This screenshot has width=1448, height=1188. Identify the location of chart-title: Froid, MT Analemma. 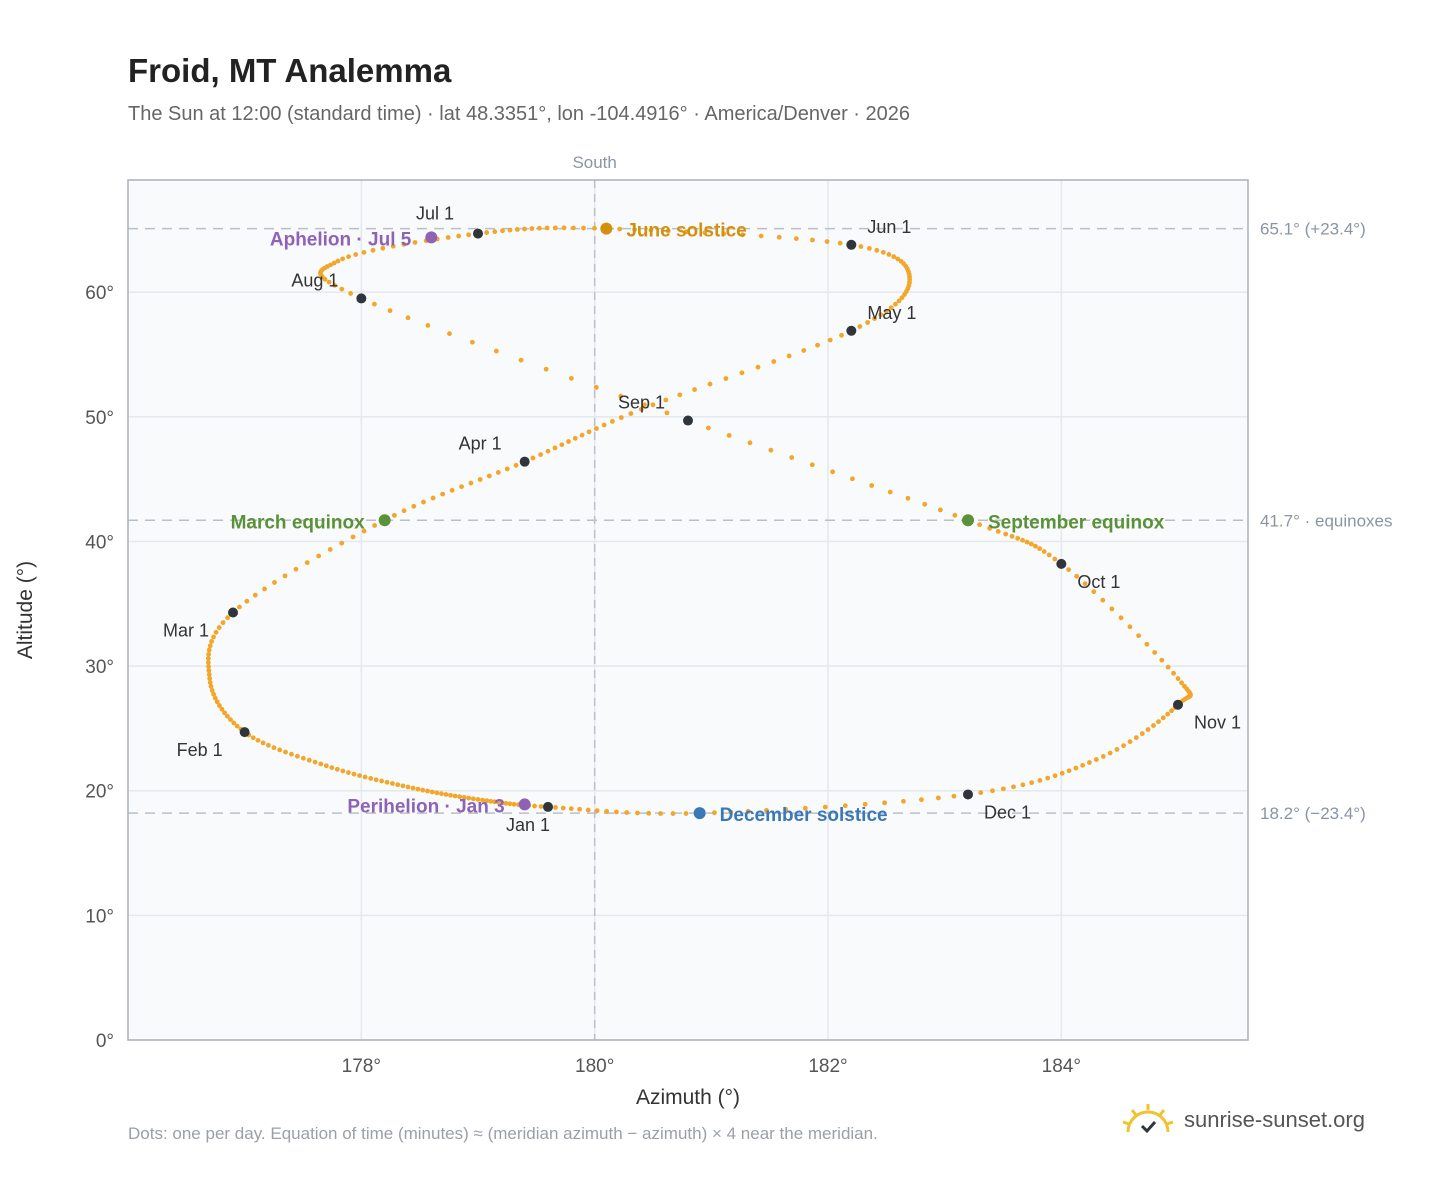
(290, 70).